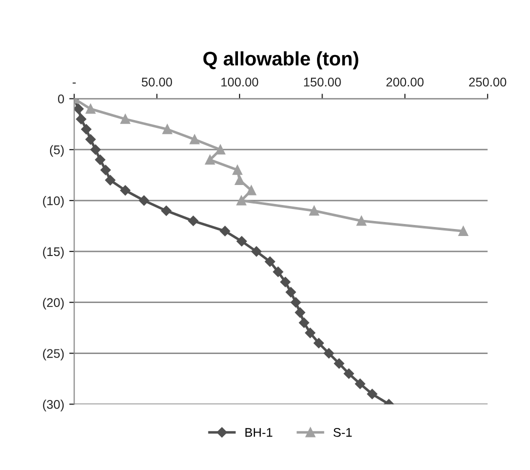 The height and width of the screenshot is (470, 530). What do you see at coordinates (487, 82) in the screenshot?
I see `x-tick-label: 250.00` at bounding box center [487, 82].